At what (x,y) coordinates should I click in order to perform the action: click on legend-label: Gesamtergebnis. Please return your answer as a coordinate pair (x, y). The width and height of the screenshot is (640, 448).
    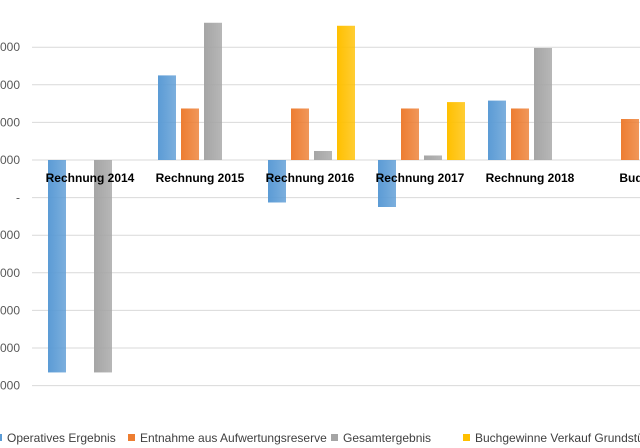
    Looking at the image, I should click on (387, 438).